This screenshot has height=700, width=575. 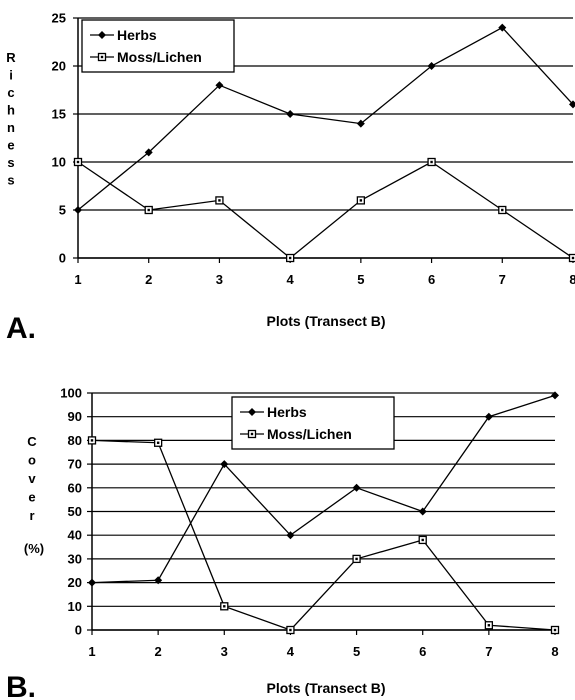 What do you see at coordinates (325, 210) in the screenshot?
I see `series-line-moss-lichen` at bounding box center [325, 210].